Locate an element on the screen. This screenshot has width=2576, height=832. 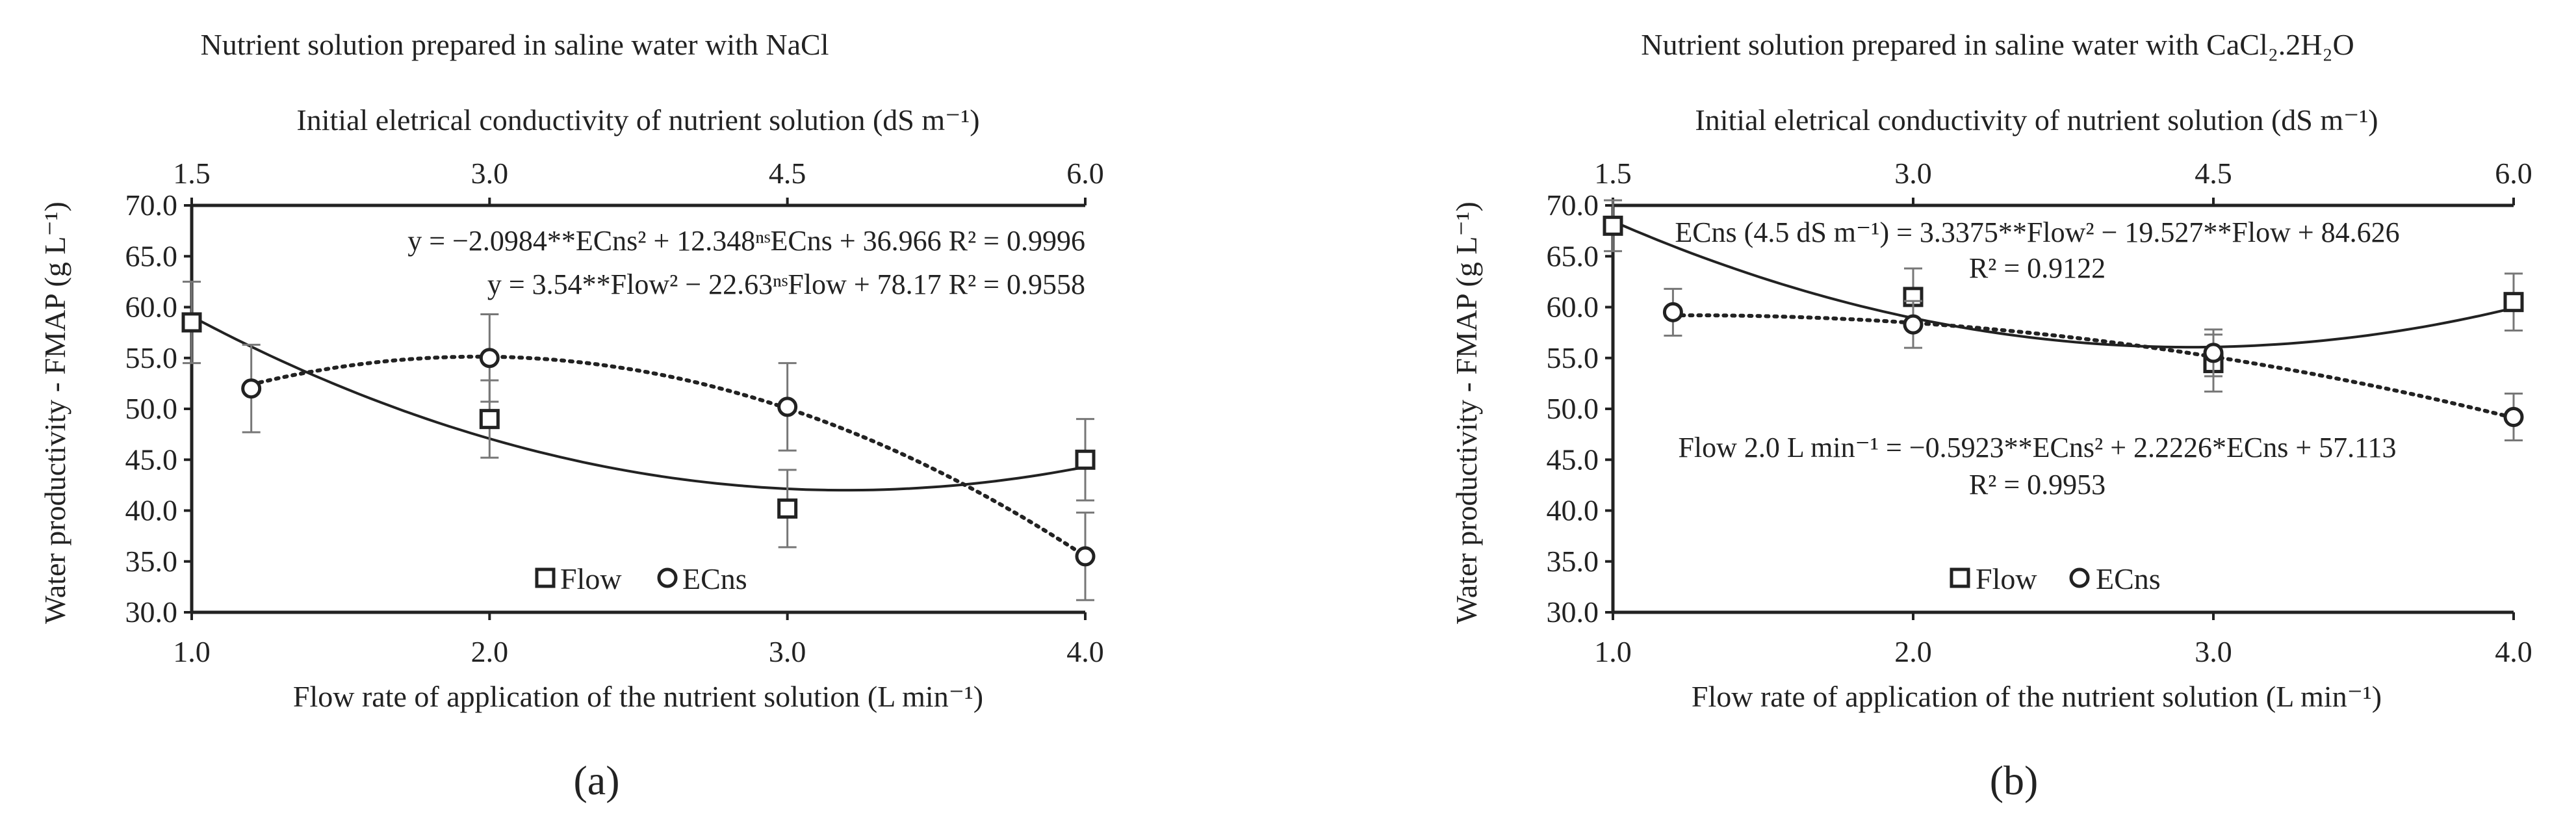
equation-ecns-r2: R² = 0.9953 is located at coordinates (2038, 485).